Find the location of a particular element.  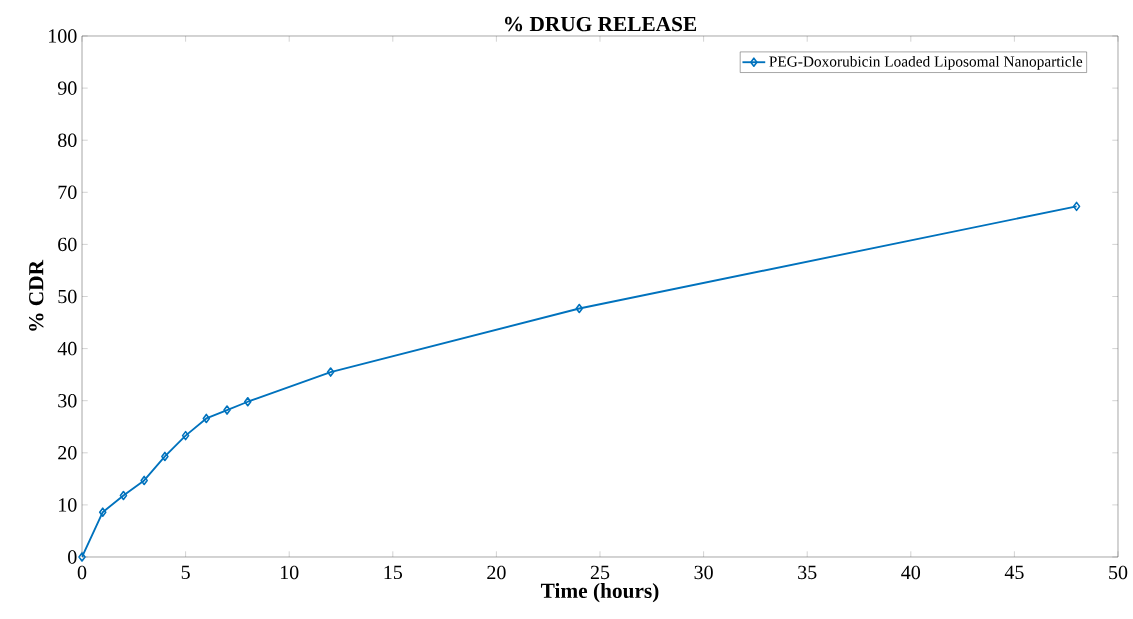

y-tick-label: 70 is located at coordinates (67, 192).